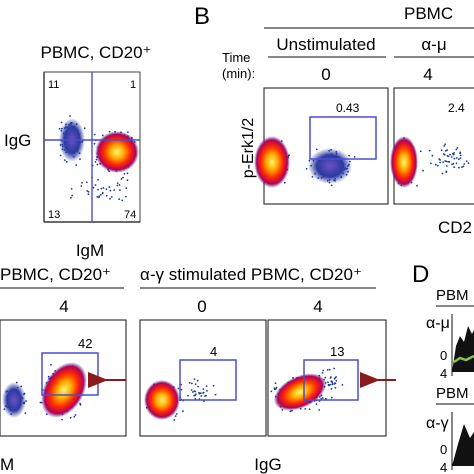 Image resolution: width=474 pixels, height=474 pixels. Describe the element at coordinates (330, 166) in the screenshot. I see `panel-b-plot-1-population-right` at that location.